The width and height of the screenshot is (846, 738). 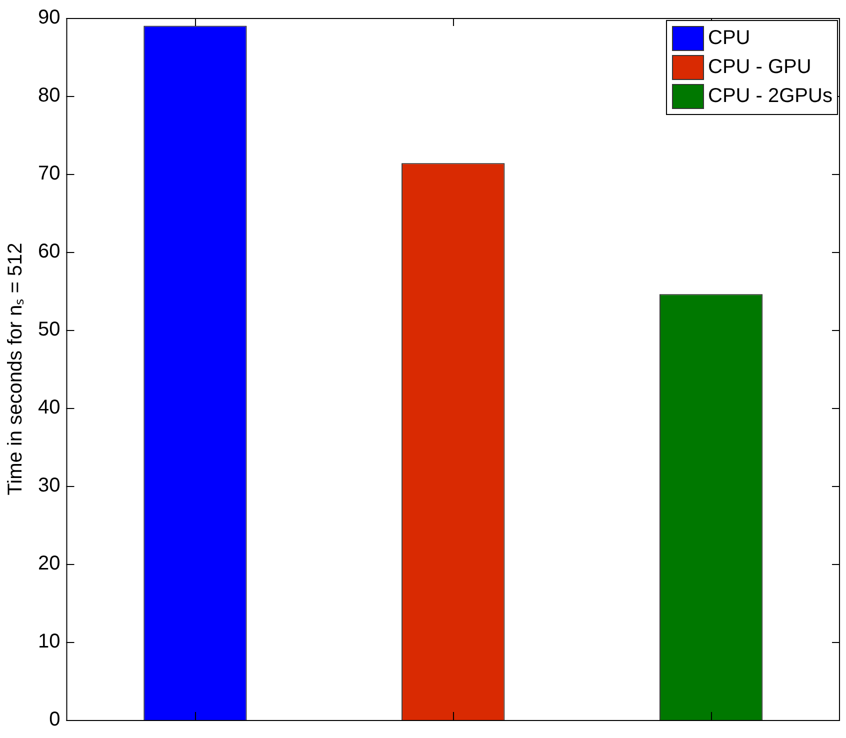 What do you see at coordinates (54, 719) in the screenshot?
I see `y-tick-label: 0` at bounding box center [54, 719].